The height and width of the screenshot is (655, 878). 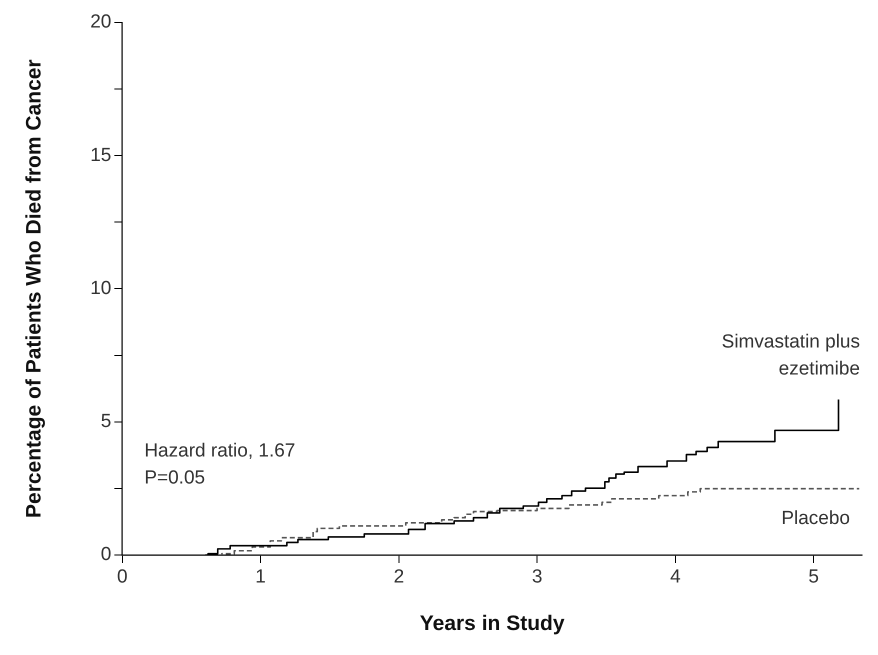 What do you see at coordinates (34, 288) in the screenshot?
I see `y-axis-title: Percentage of Patients Who Died from Cancer` at bounding box center [34, 288].